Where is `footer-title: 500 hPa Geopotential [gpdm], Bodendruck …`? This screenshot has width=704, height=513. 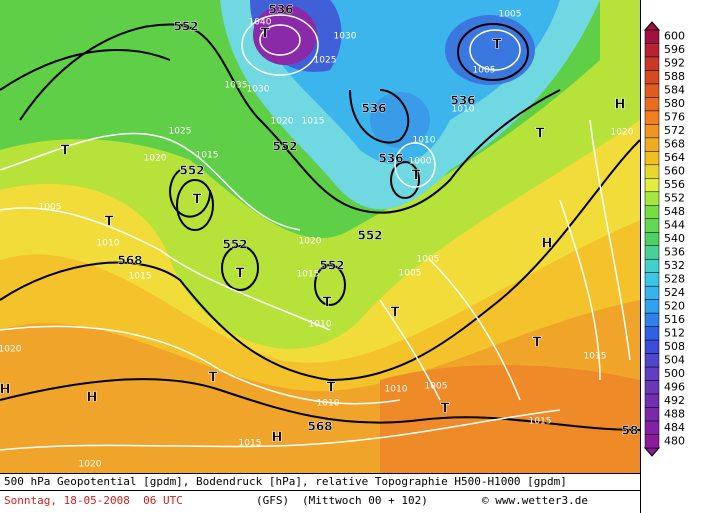
footer-title: 500 hPa Geopotential [gpdm], Bodendruck … is located at coordinates (285, 481).